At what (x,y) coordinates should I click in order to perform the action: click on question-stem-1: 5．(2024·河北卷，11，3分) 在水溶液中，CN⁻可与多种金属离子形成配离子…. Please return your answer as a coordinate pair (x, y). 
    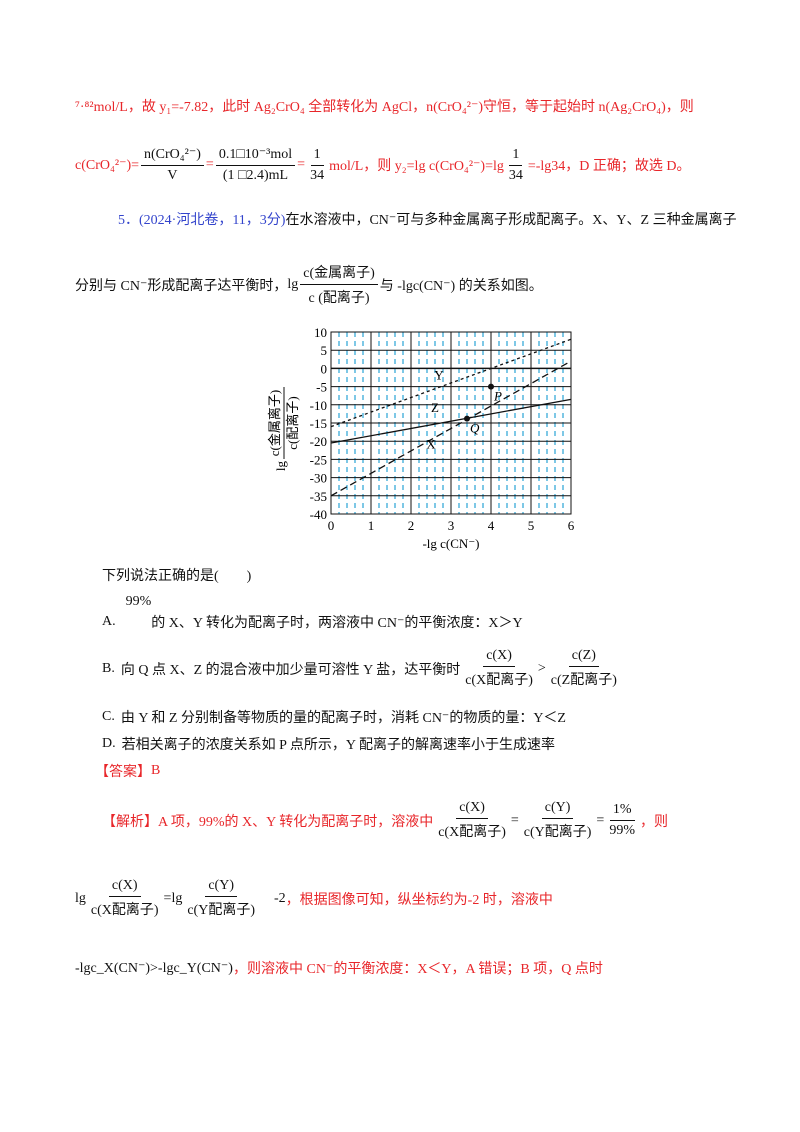
    Looking at the image, I should click on (427, 219).